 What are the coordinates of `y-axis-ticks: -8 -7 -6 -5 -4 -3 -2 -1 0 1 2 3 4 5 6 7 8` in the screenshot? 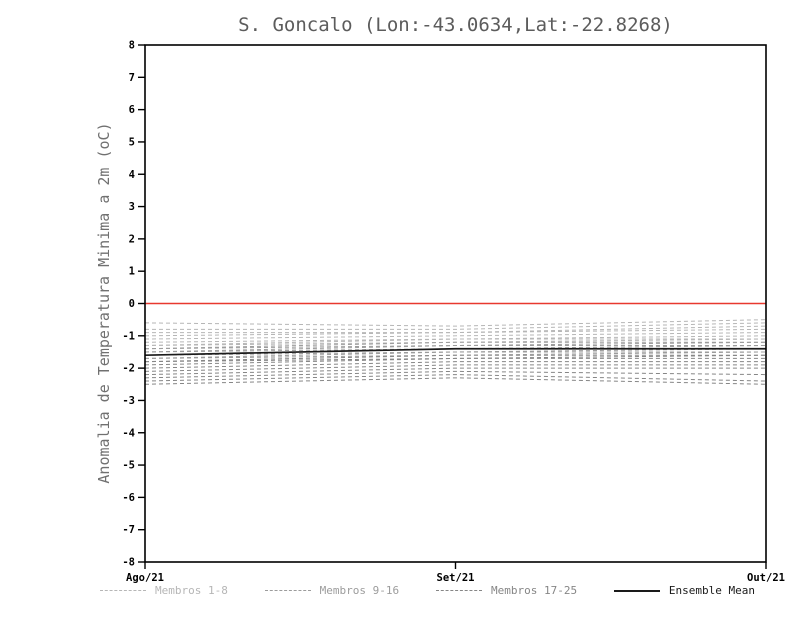 It's located at (133, 304).